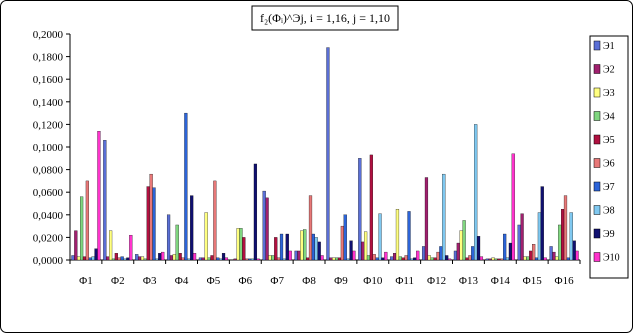  Describe the element at coordinates (436, 281) in the screenshot. I see `x-tick-label: Φ12` at that location.